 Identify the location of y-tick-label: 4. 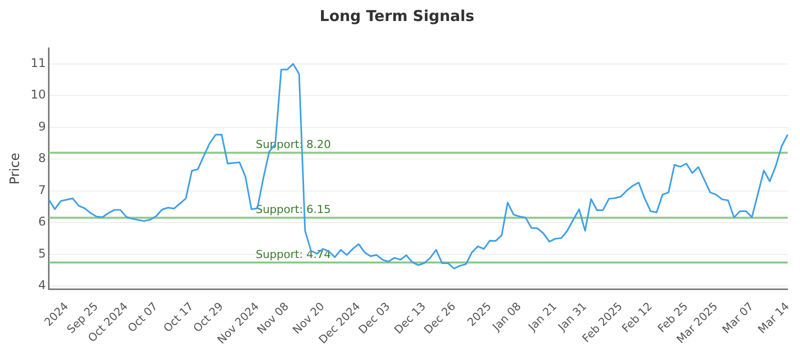
(42, 285).